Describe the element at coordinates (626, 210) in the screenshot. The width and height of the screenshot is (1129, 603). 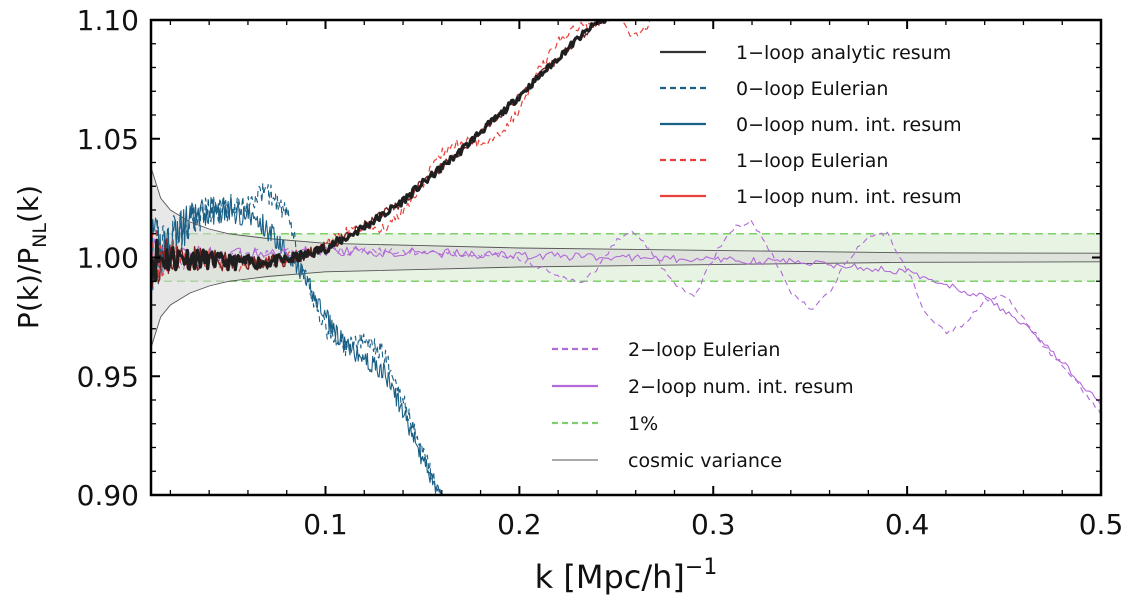
I see `cosmic-variance-upper` at that location.